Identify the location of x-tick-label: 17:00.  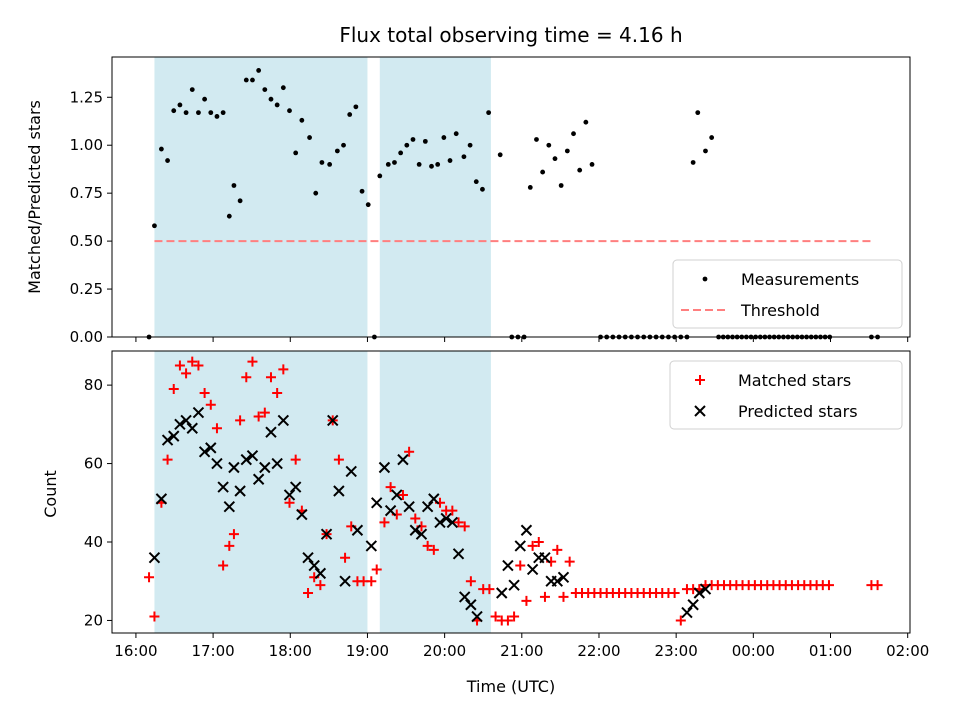
(212, 651).